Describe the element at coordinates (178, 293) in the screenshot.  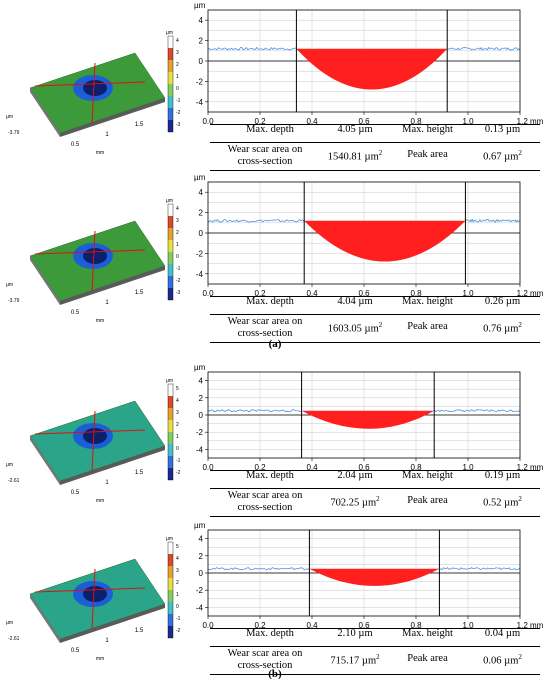
I see `colorbar-label: -3` at that location.